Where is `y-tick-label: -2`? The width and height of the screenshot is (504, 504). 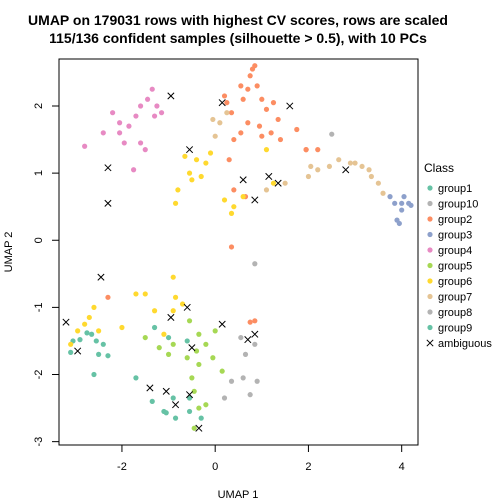
y-tick-label: -2 is located at coordinates (39, 375).